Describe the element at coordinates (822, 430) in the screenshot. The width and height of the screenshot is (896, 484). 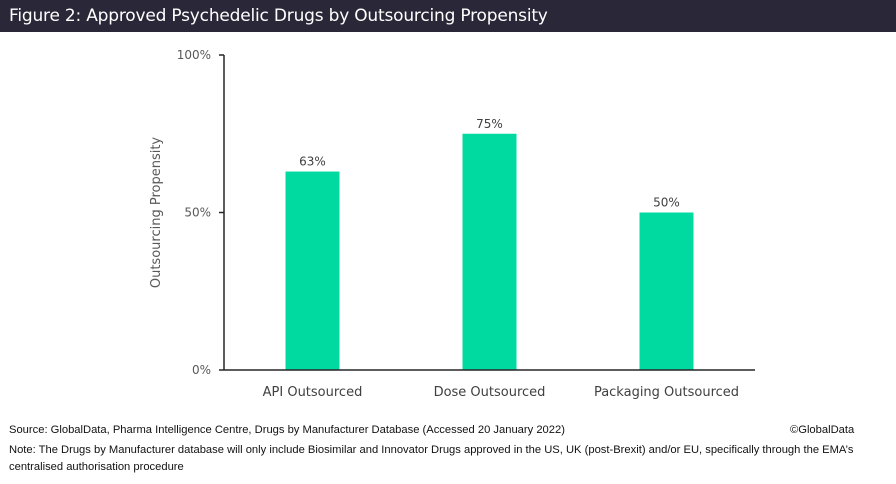
I see `copyright: ©GlobalData` at that location.